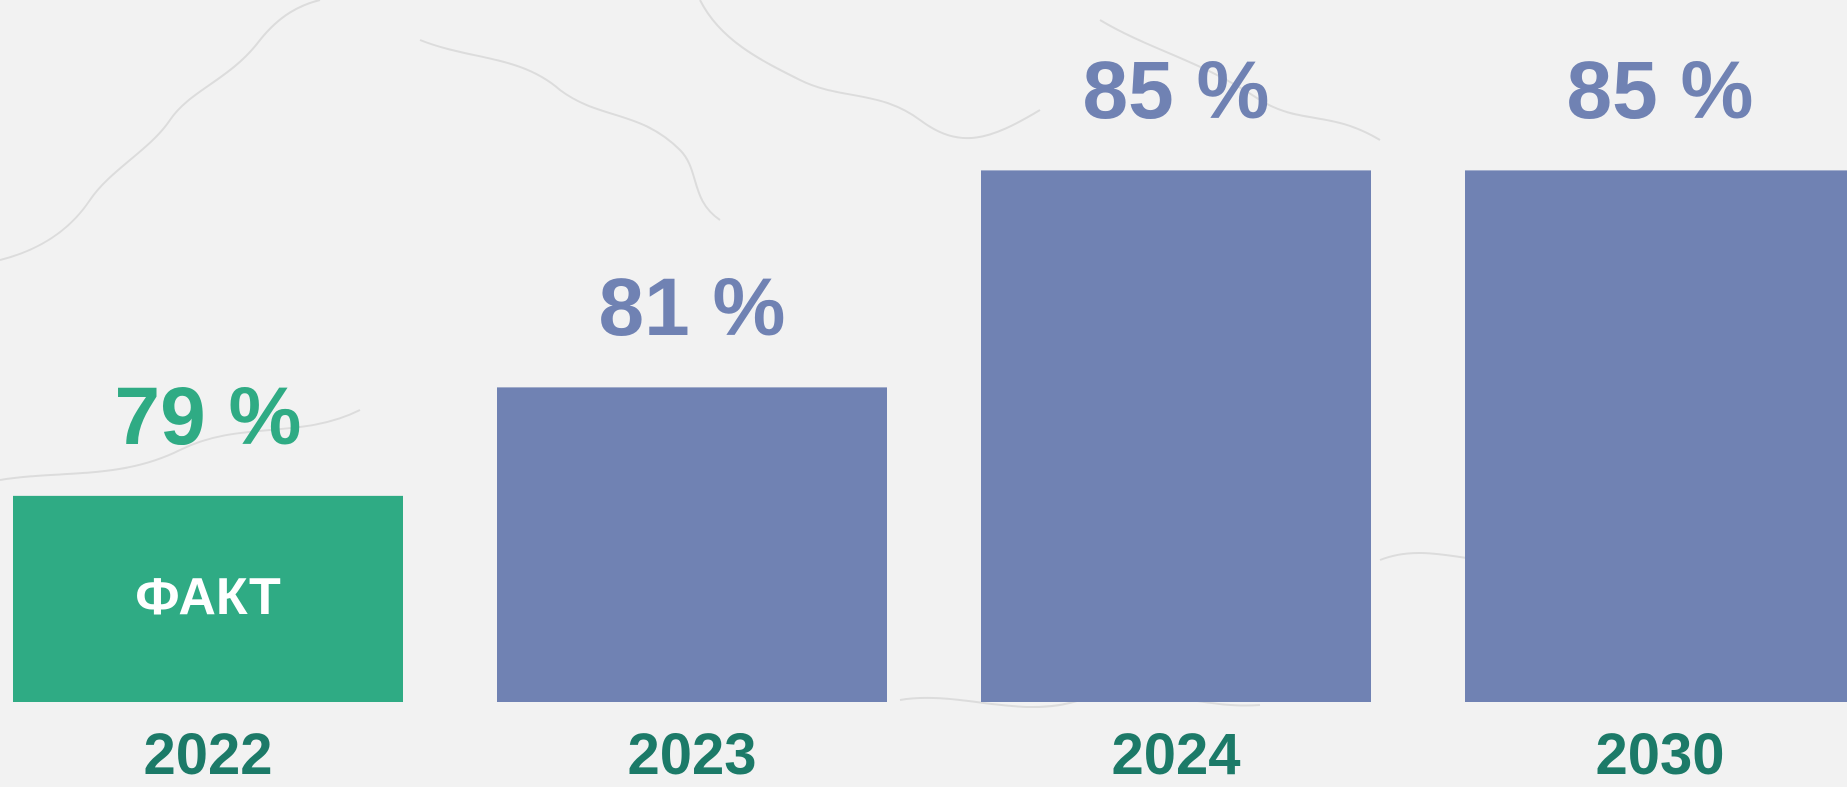 This screenshot has height=787, width=1847. Describe the element at coordinates (208, 754) in the screenshot. I see `category-label-2022: 2022` at that location.